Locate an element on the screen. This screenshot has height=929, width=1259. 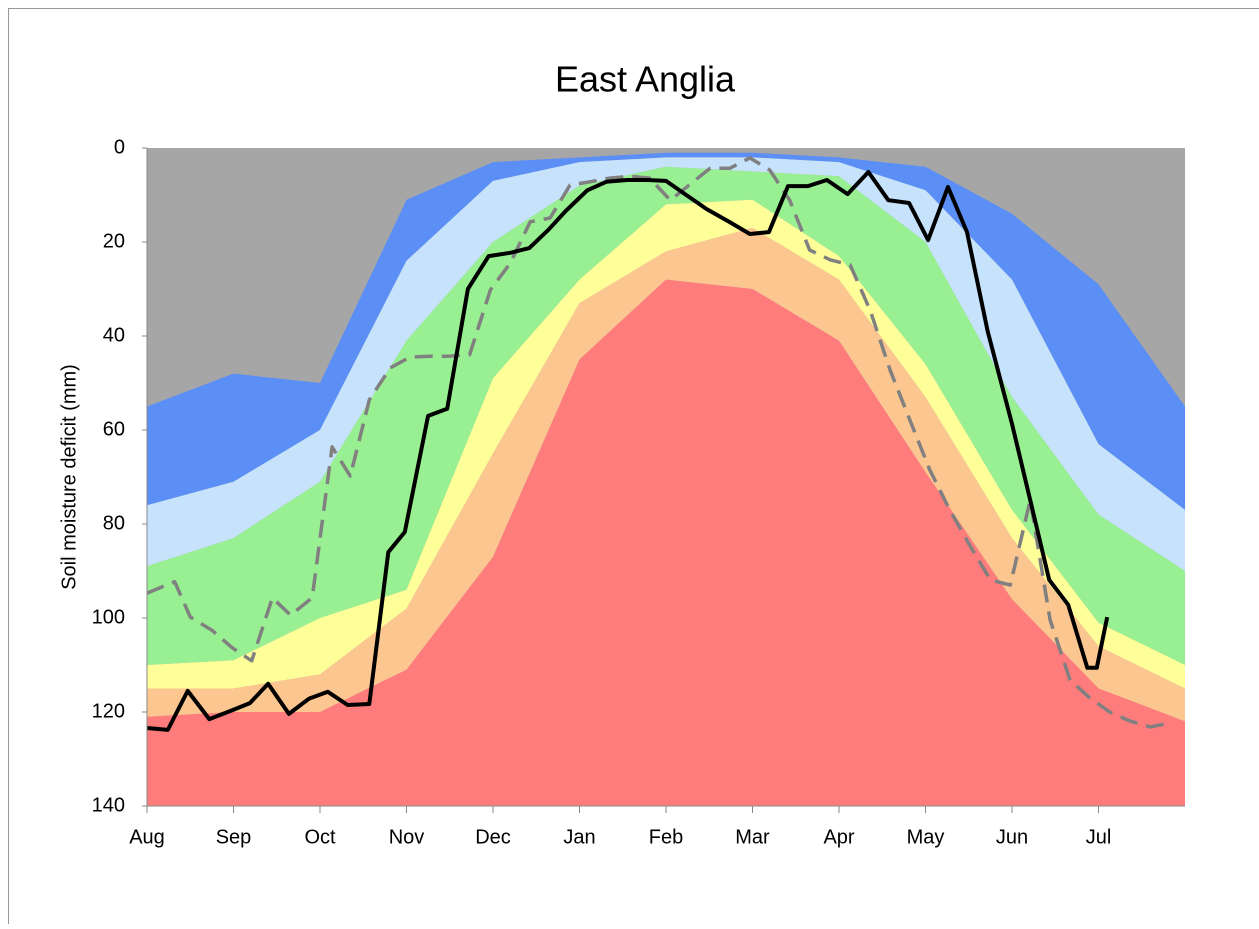
x-tick-label: Jul is located at coordinates (1099, 837).